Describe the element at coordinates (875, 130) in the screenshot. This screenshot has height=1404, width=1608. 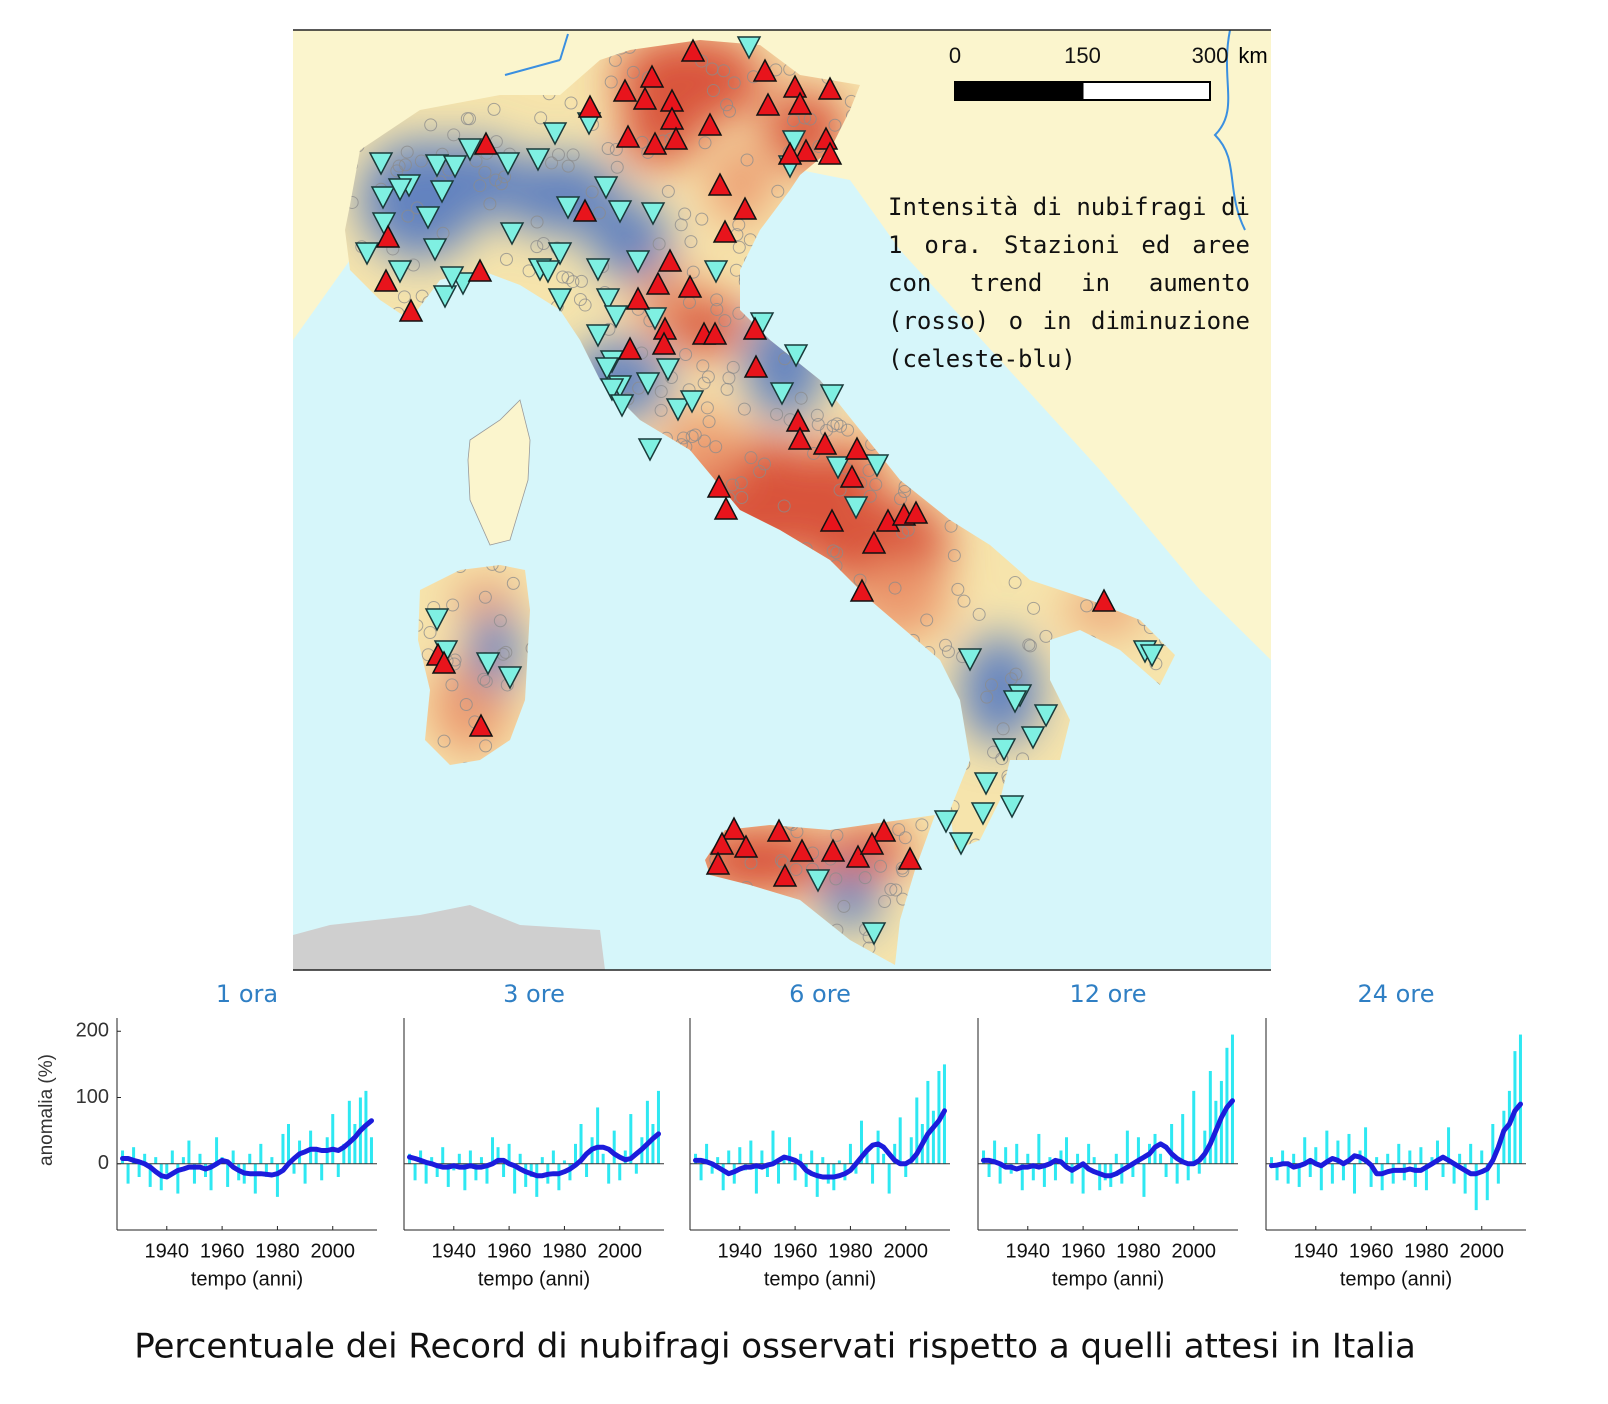
I see `river` at that location.